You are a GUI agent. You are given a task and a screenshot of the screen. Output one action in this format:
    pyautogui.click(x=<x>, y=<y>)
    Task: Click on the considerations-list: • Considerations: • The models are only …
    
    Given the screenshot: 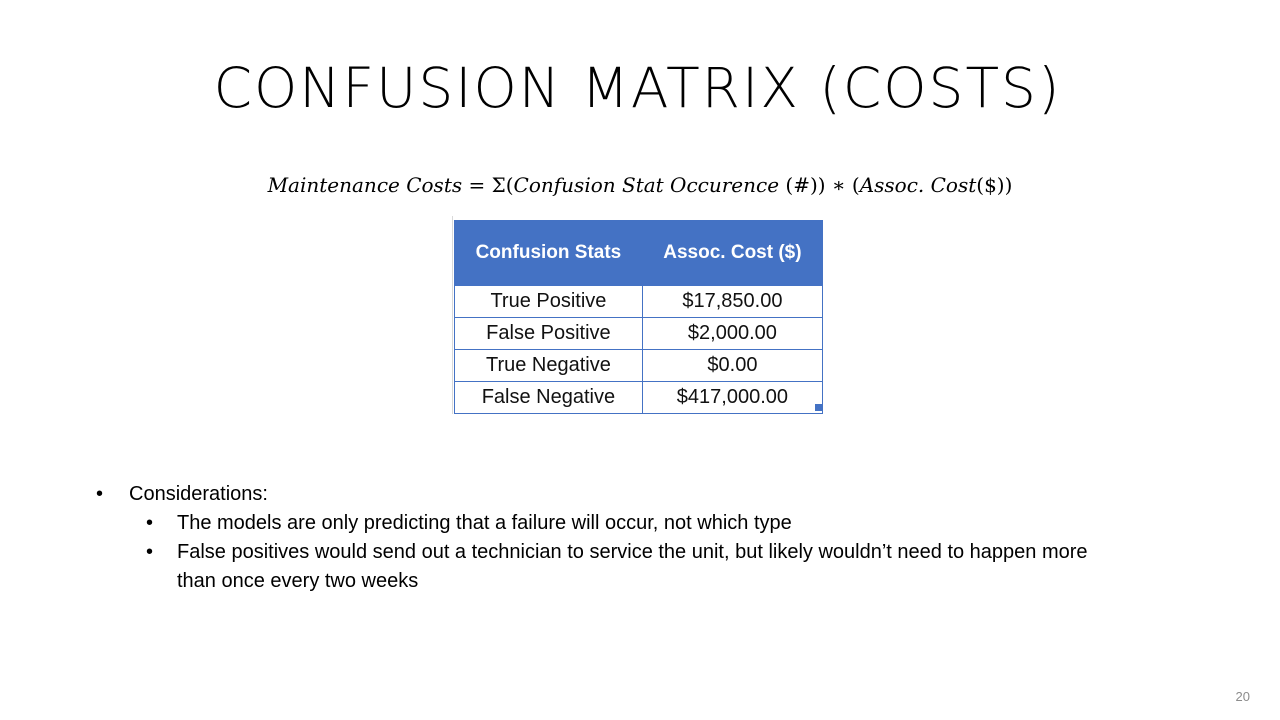 What is the action you would take?
    pyautogui.click(x=596, y=538)
    